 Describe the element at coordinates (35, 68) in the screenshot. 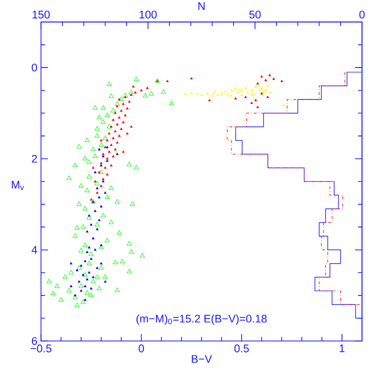

I see `y-tick-label: 0` at that location.